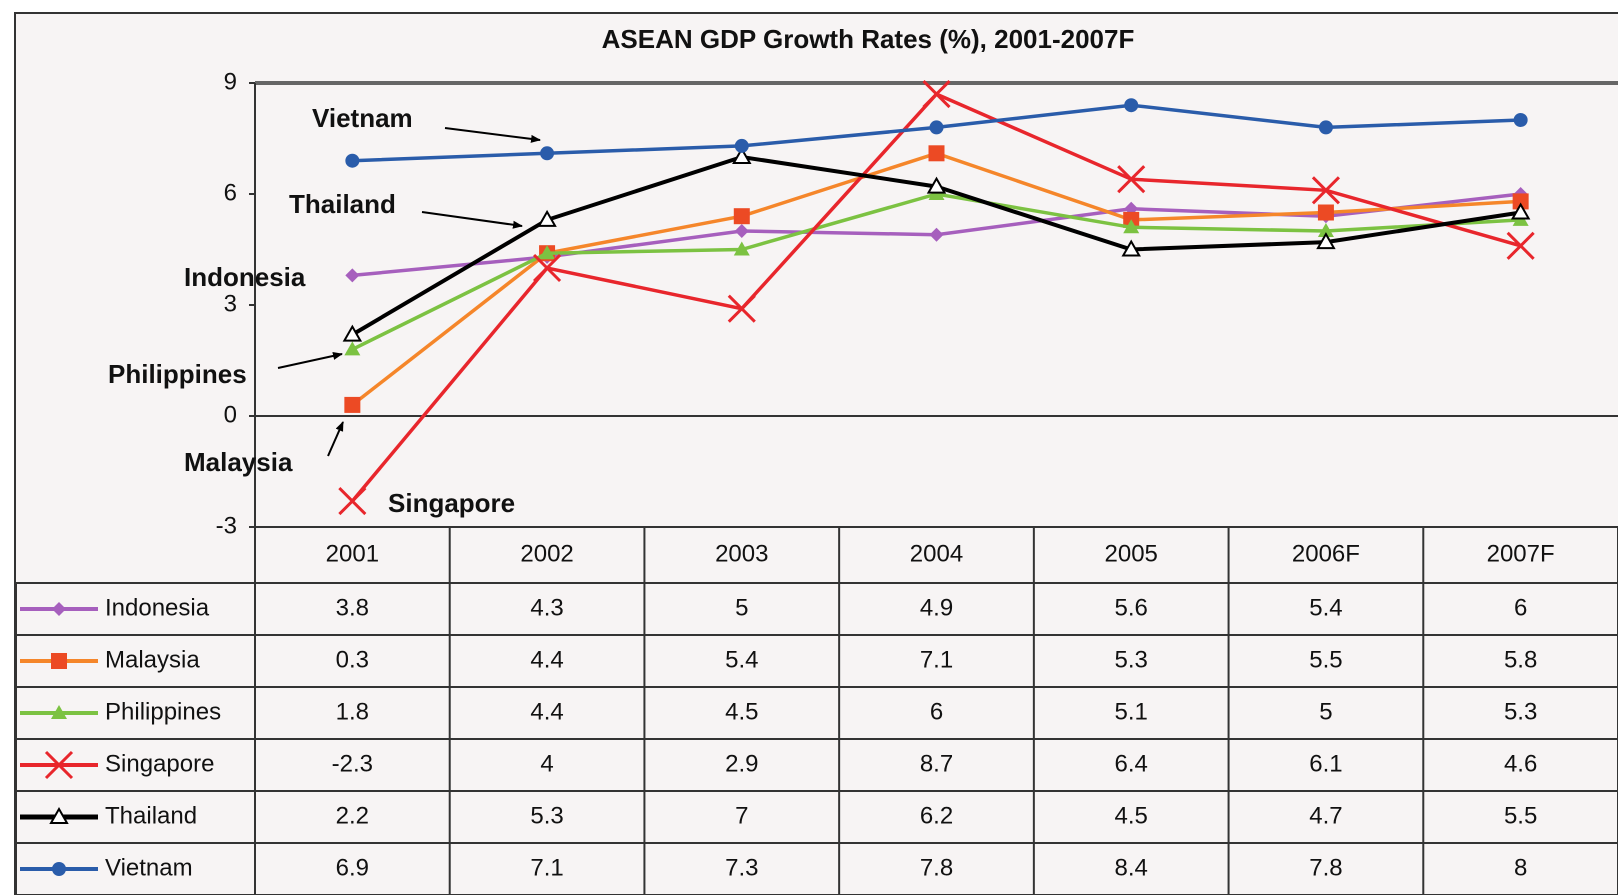  I want to click on legend-label: Singapore, so click(159, 763).